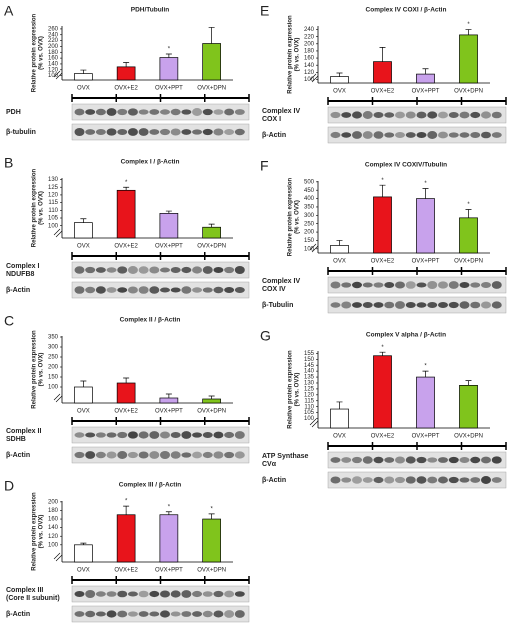 The height and width of the screenshot is (634, 512). I want to click on blot-label: Complex IV, so click(281, 281).